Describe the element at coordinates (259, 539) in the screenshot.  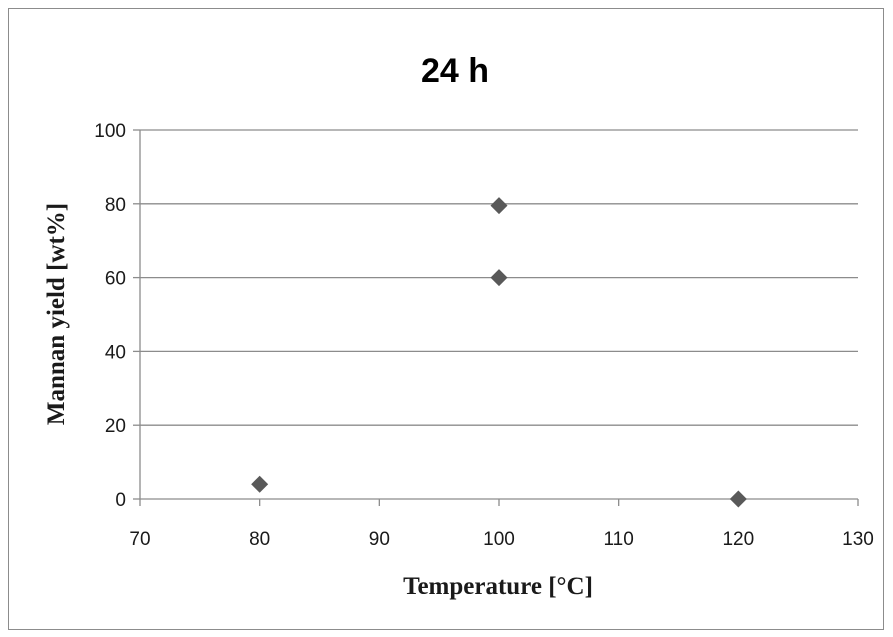
I see `x-tick-label-80: 80` at that location.